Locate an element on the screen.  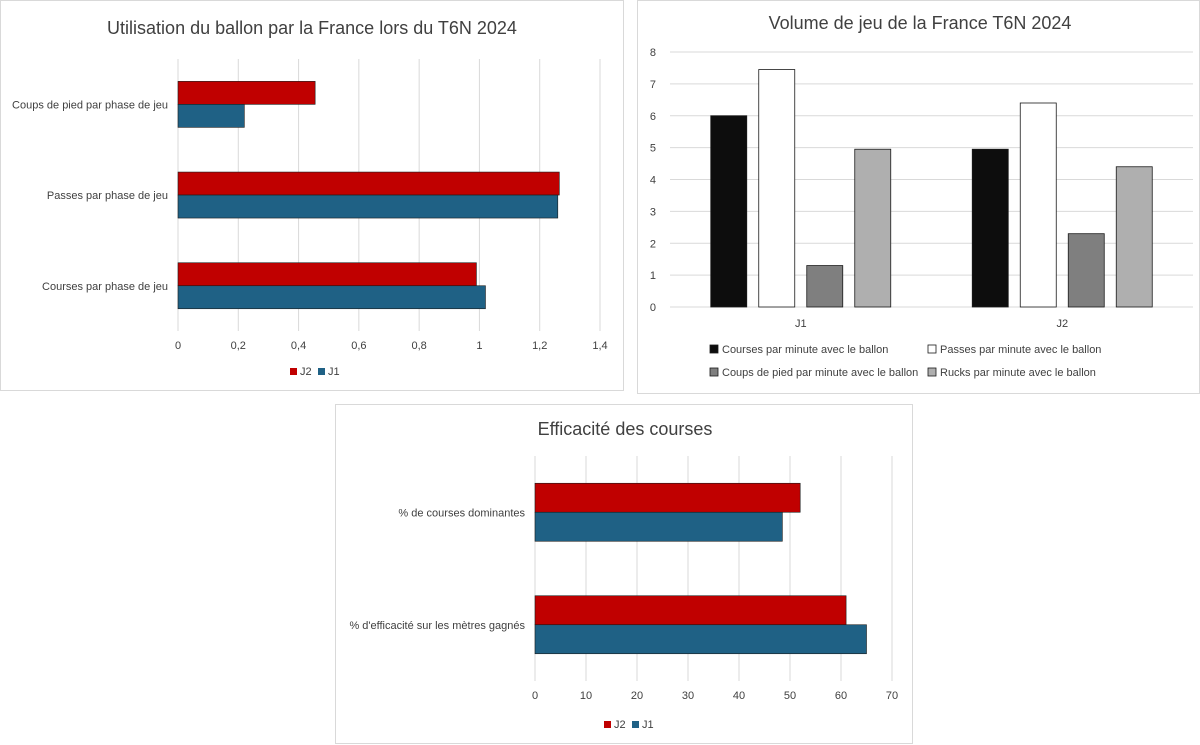
y-tick-label: 6 is located at coordinates (653, 117).